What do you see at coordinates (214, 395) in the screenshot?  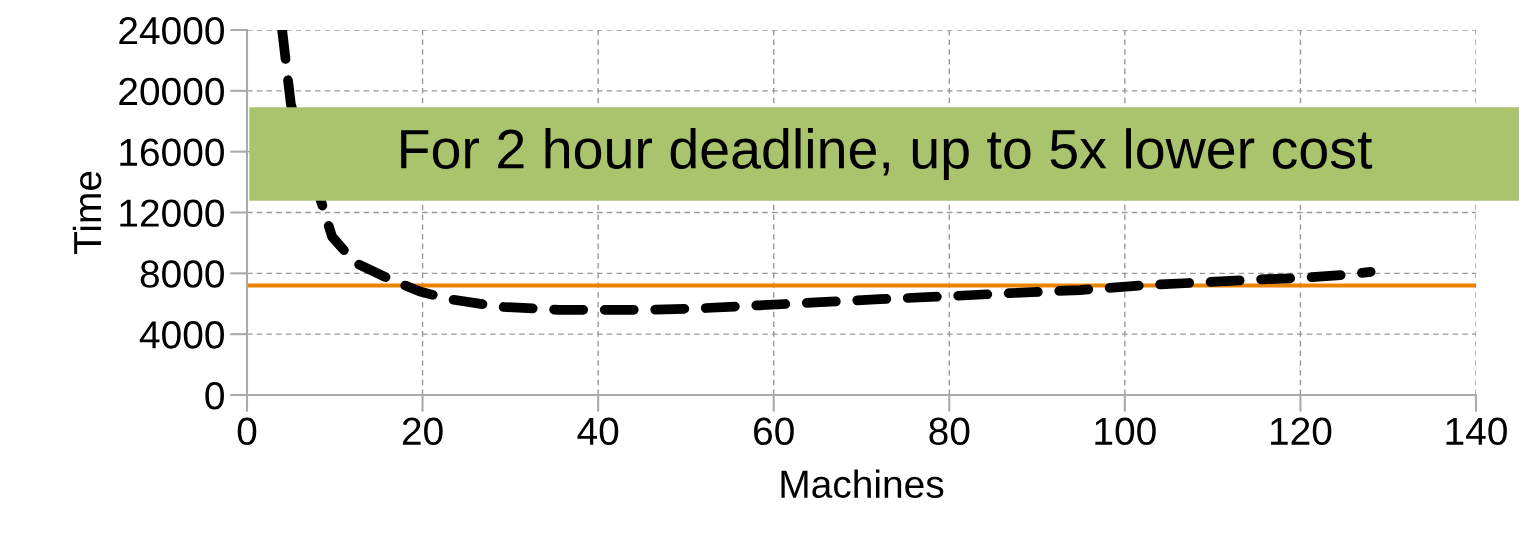 I see `y-tick-label: 0` at bounding box center [214, 395].